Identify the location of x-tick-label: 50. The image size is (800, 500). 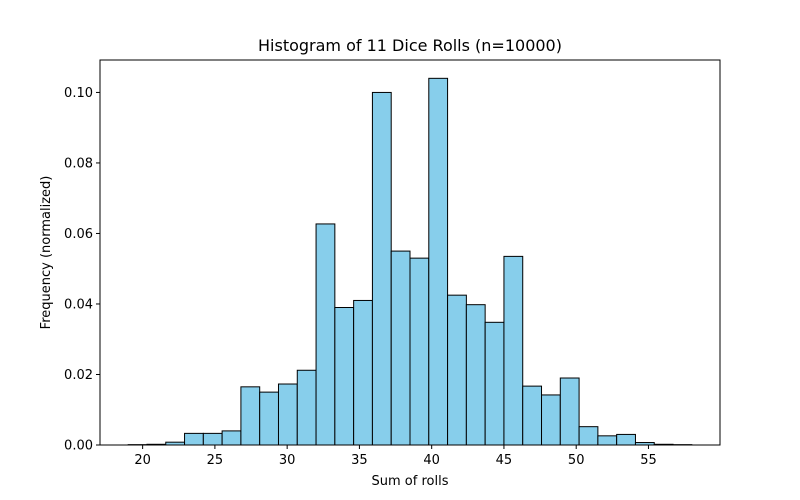
(576, 460).